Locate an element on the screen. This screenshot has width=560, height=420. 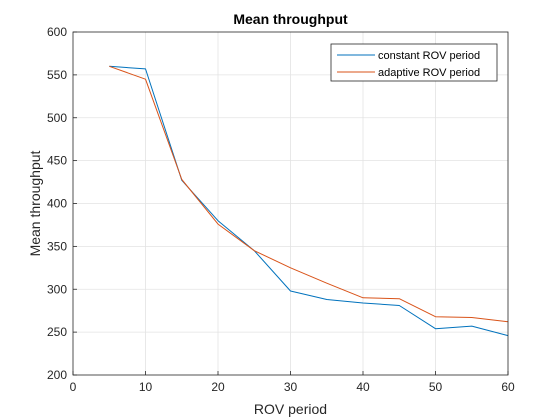
x-tick-label: 60 is located at coordinates (508, 387).